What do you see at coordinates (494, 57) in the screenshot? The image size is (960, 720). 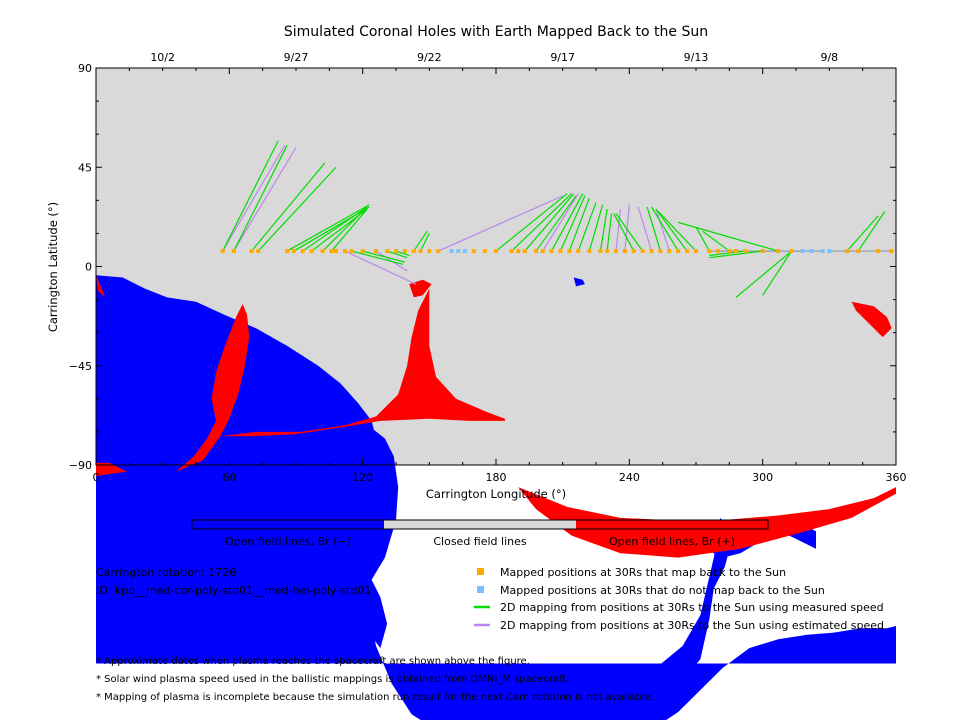 I see `date-tick-labels: 10/2 9/27 9/22 9/17 9/13 9/8` at bounding box center [494, 57].